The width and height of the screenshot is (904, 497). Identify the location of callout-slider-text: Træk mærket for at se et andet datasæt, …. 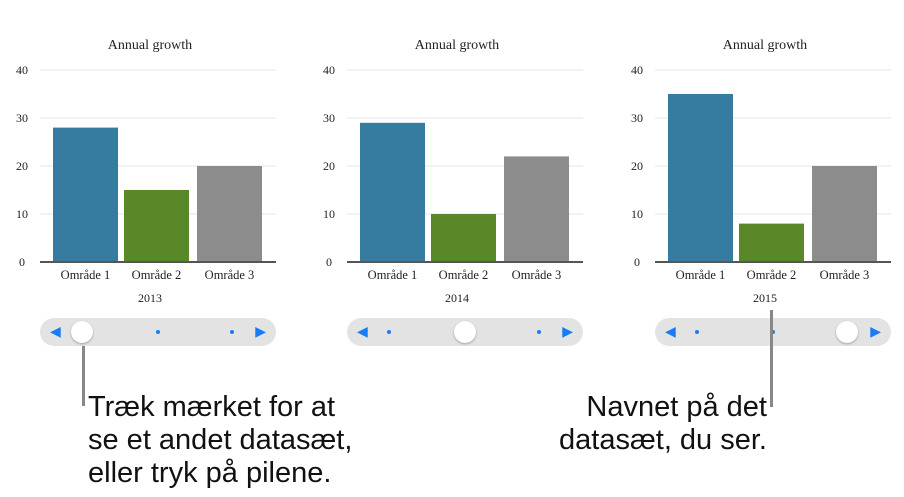
(220, 440).